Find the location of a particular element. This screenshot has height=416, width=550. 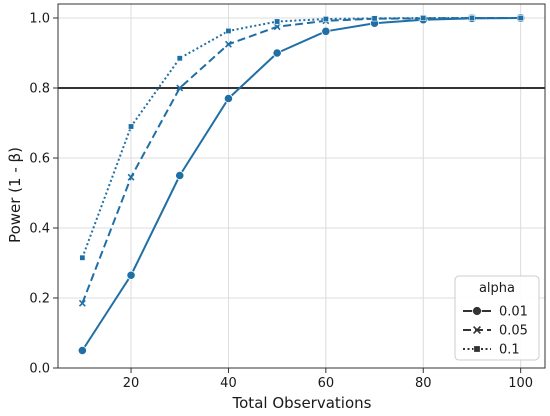

x-tick-label: 20 is located at coordinates (131, 383).